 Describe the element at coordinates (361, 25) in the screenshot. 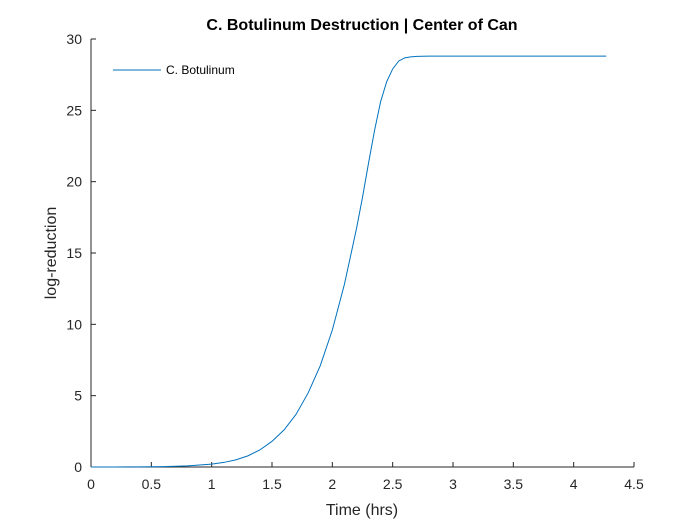

I see `chart-title: C. Botulinum Destruction | Center of Can` at that location.